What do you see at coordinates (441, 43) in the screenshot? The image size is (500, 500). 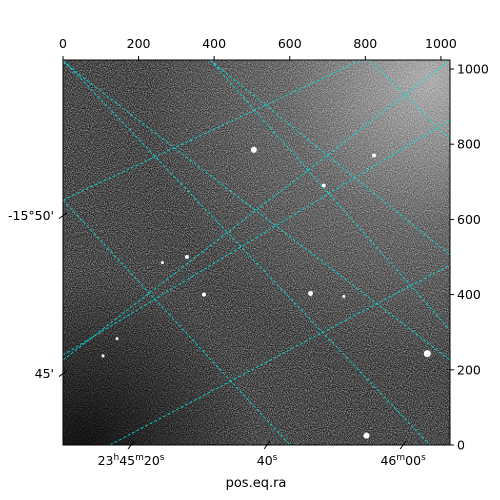 I see `x-tick-label-5: 1000` at bounding box center [441, 43].